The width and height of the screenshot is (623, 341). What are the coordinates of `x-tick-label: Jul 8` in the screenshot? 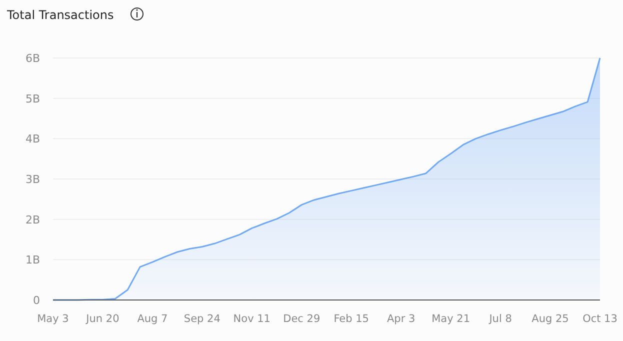 It's located at (500, 319).